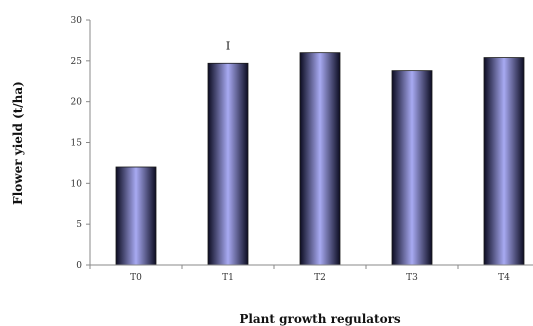 This screenshot has width=533, height=326. I want to click on y-tick-label: 20, so click(77, 103).